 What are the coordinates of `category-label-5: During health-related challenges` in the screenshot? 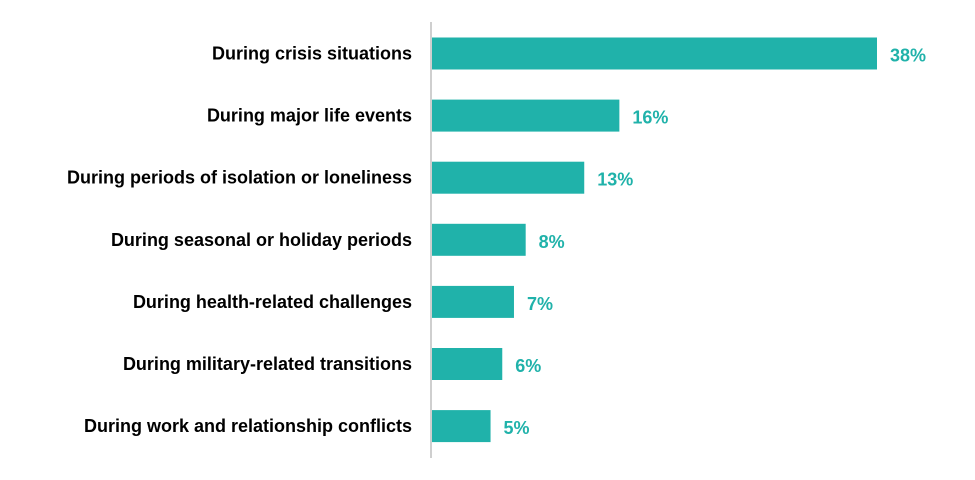 It's located at (272, 302).